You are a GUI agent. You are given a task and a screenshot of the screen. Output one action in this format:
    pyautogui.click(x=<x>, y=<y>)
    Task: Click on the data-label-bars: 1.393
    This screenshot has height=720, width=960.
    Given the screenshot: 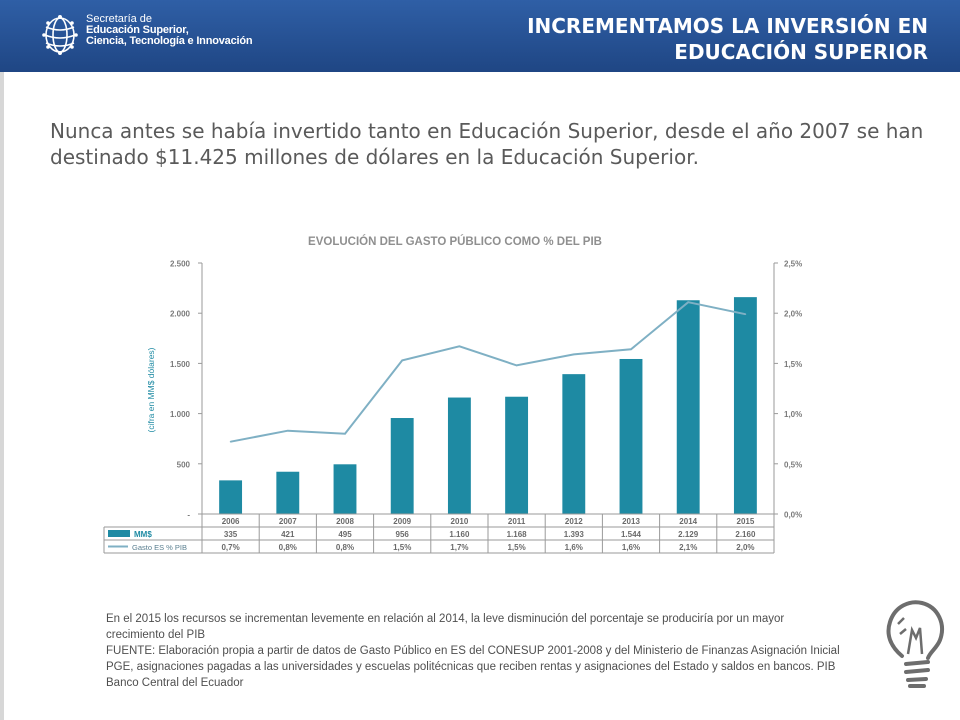 What is the action you would take?
    pyautogui.click(x=574, y=534)
    